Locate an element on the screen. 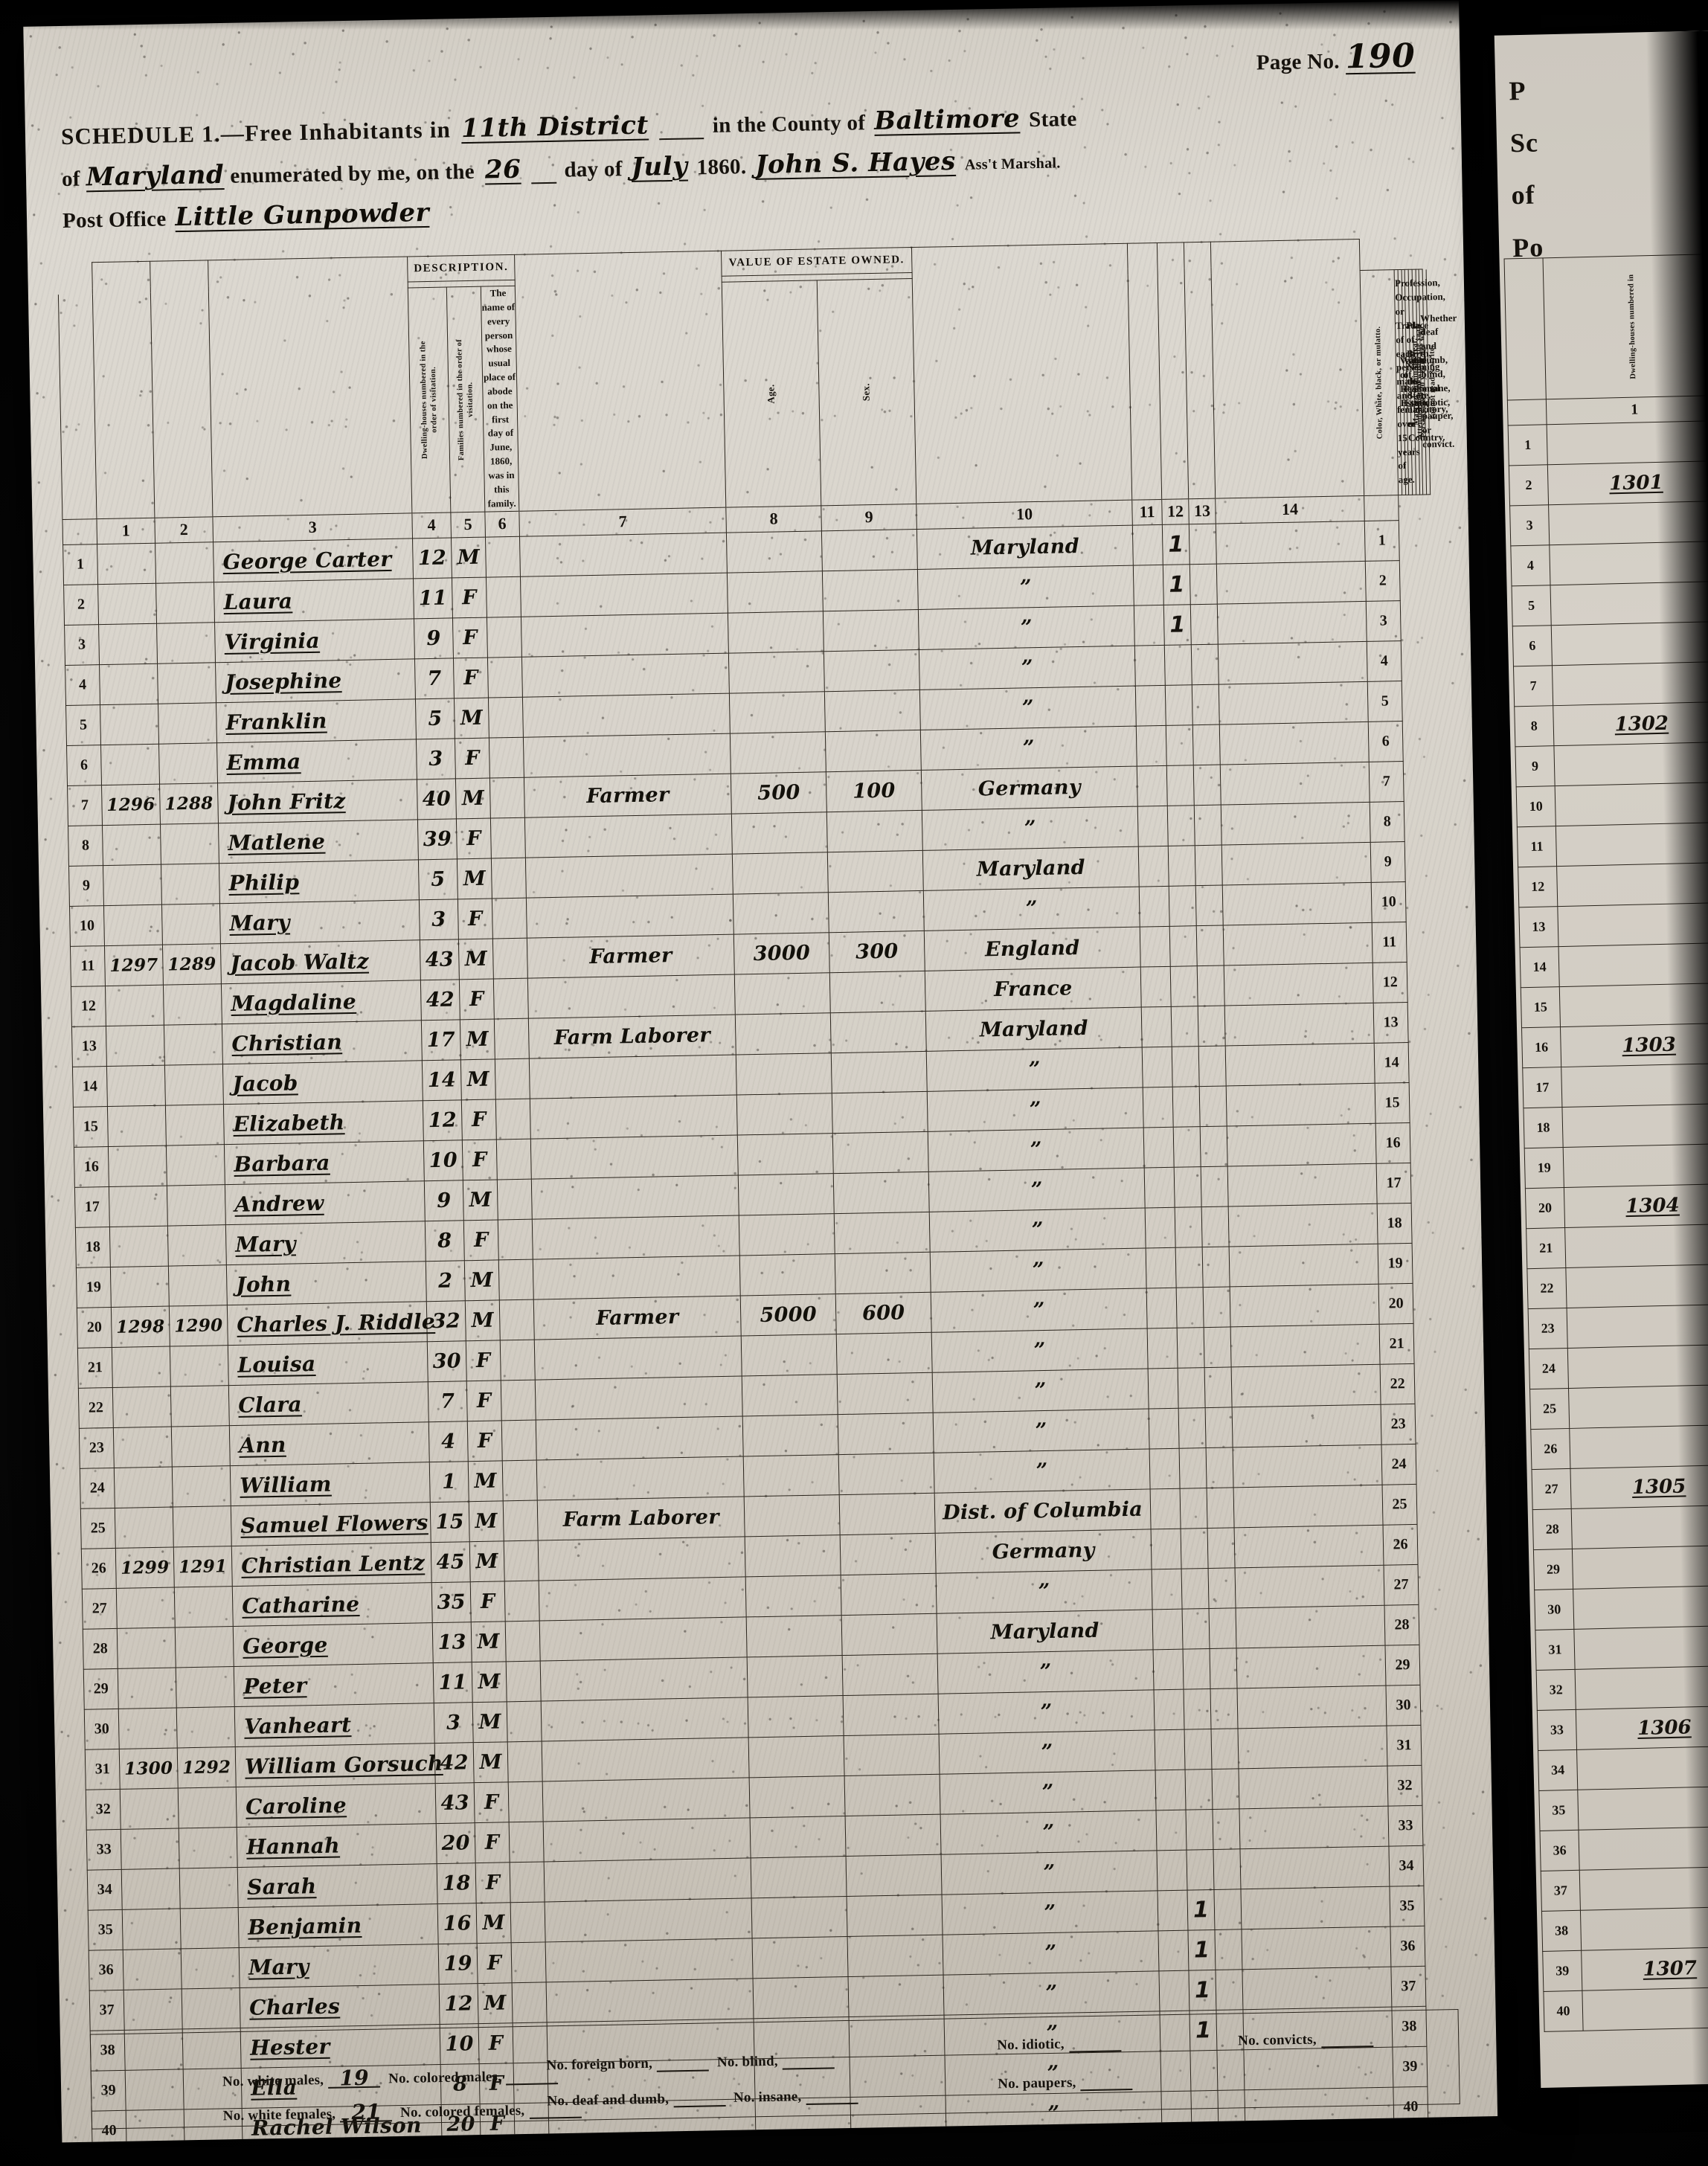  colhdr-age: Age. is located at coordinates (771, 394).